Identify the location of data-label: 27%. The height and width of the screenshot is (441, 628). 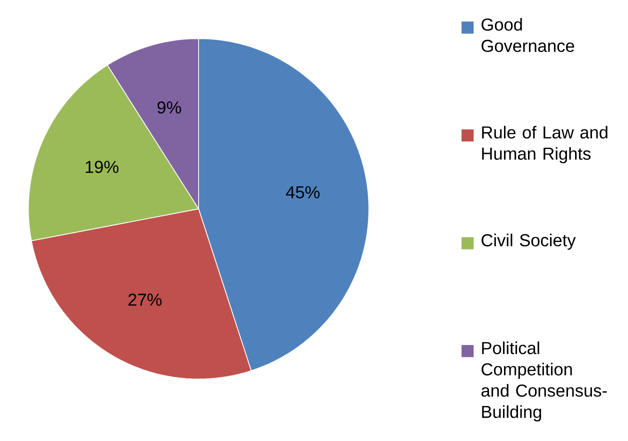
(145, 299).